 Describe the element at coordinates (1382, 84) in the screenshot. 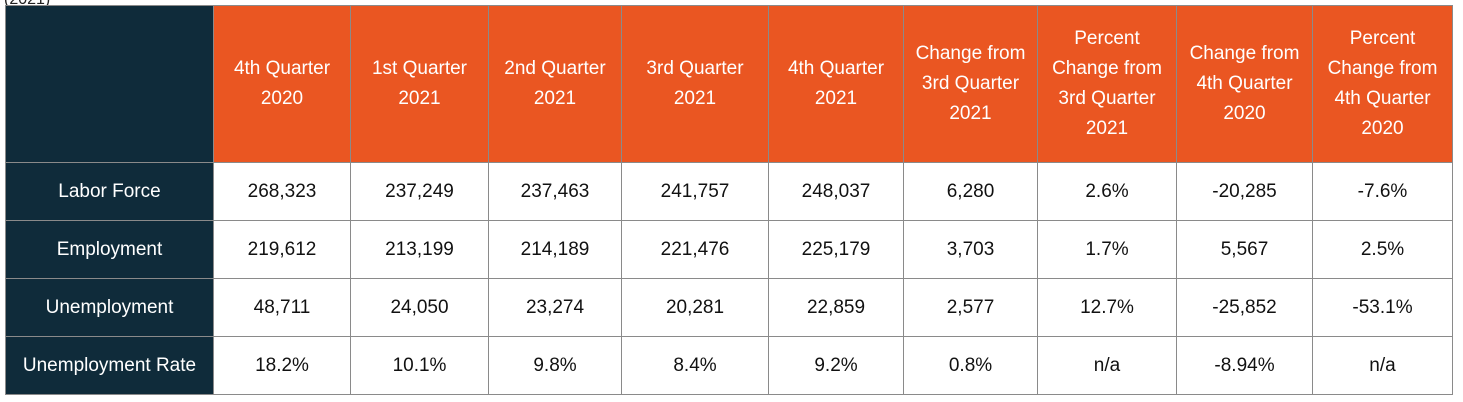

I see `column-header: Percent Change from 4th Quarter 2020` at that location.